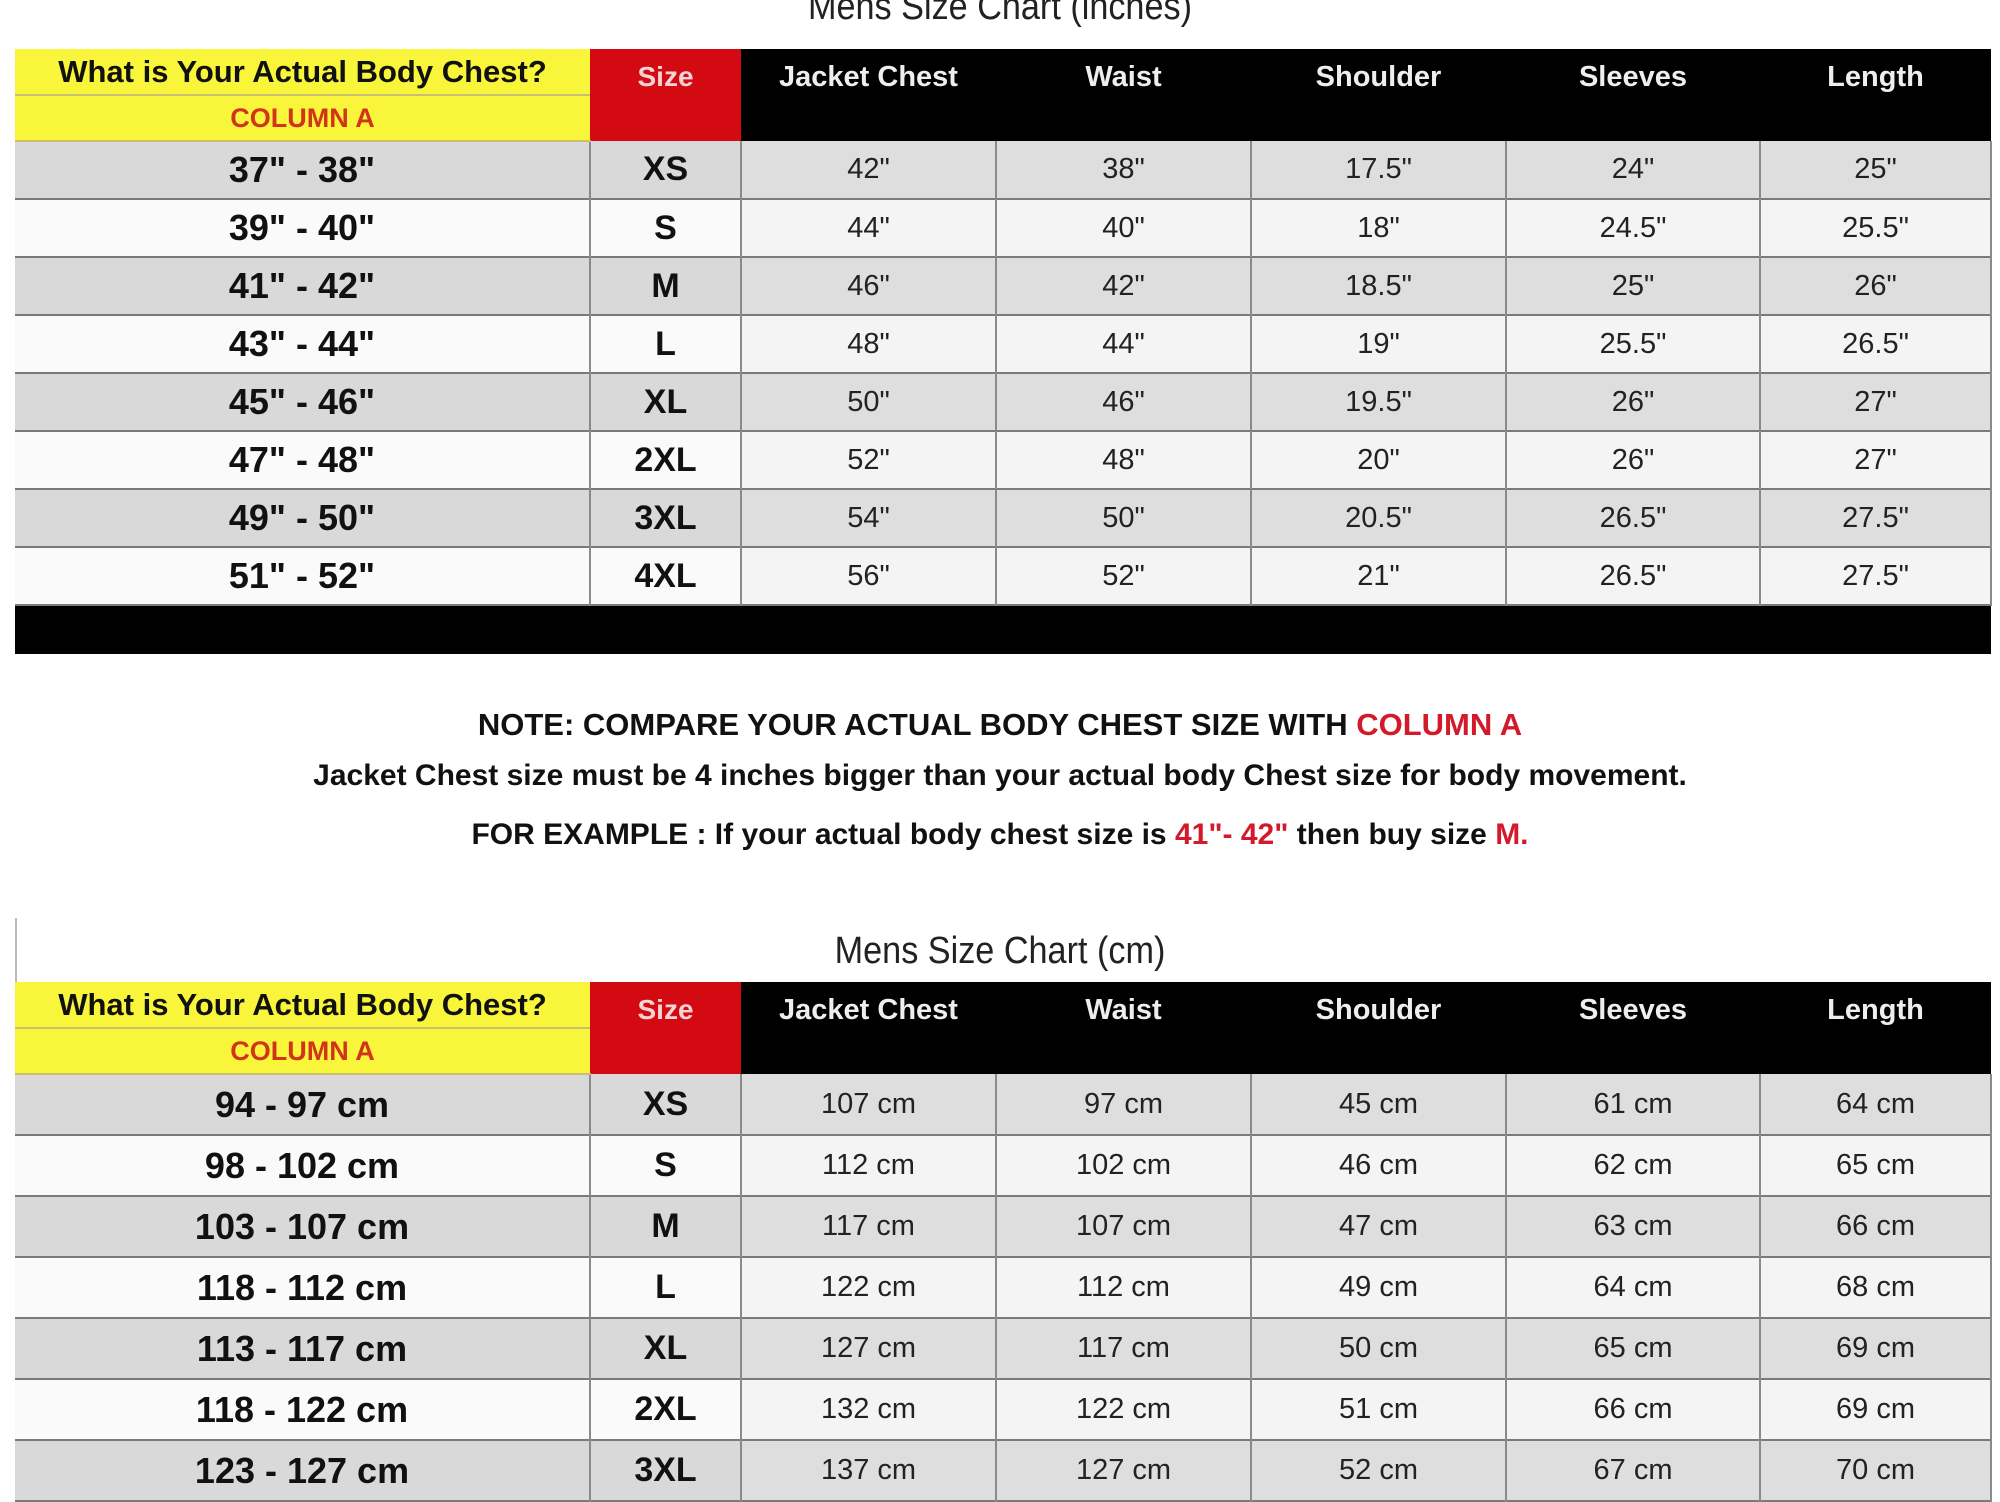  What do you see at coordinates (1124, 170) in the screenshot?
I see `waist-cell: 38"` at bounding box center [1124, 170].